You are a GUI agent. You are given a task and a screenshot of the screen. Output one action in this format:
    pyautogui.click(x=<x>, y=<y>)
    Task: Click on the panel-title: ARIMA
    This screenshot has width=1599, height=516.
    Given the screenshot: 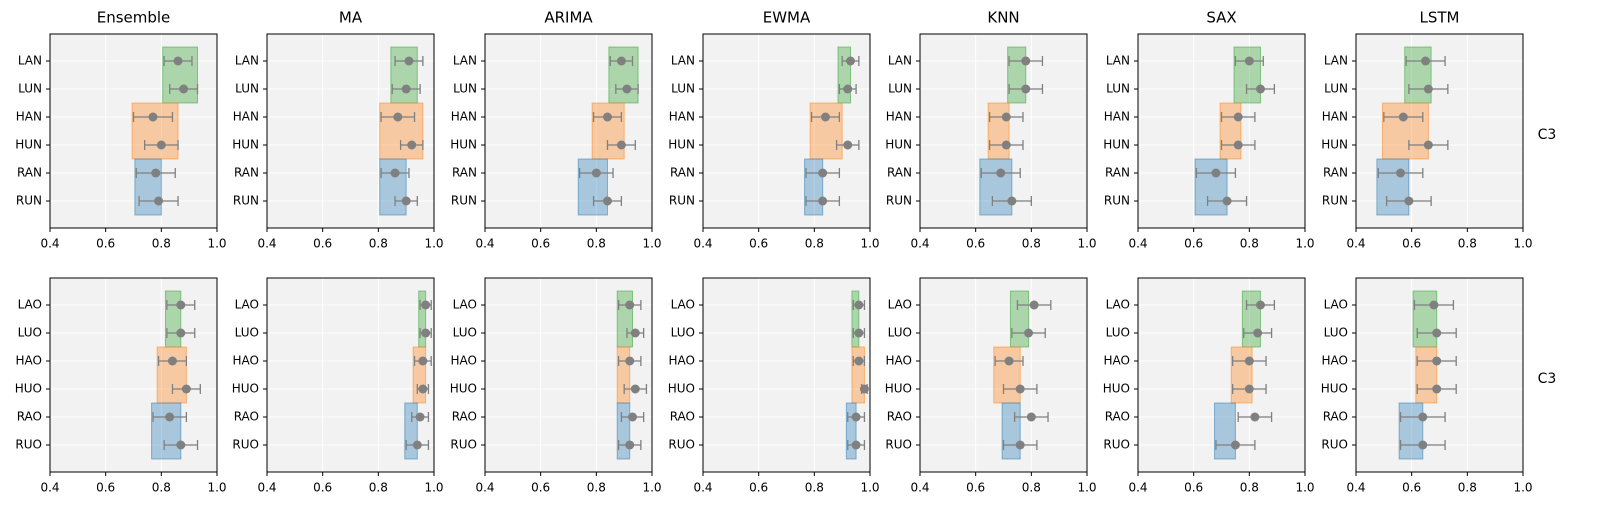 What is the action you would take?
    pyautogui.click(x=568, y=18)
    